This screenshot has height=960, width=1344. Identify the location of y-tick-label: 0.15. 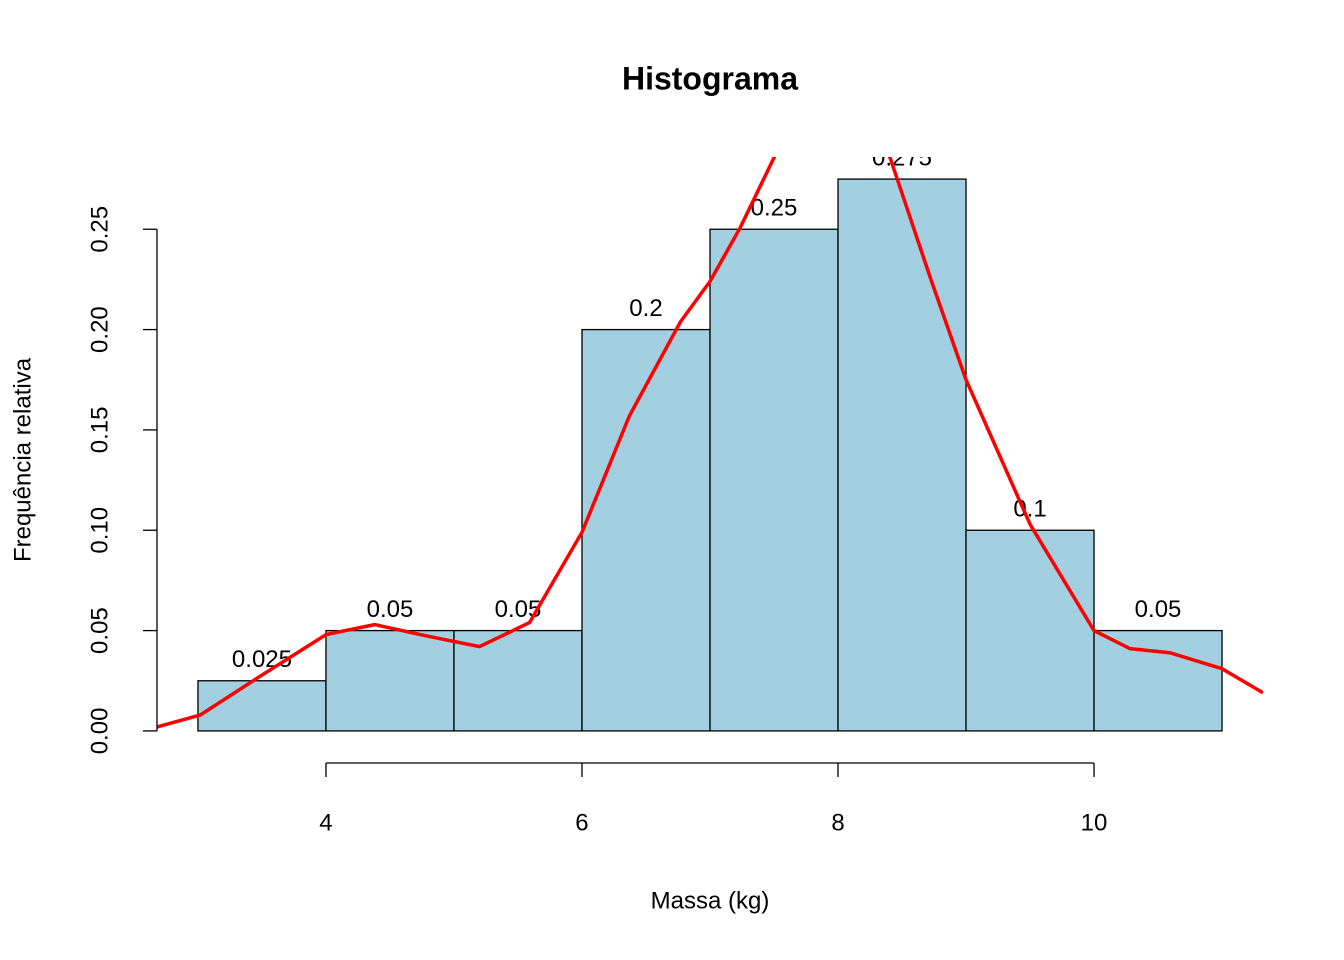
(99, 430).